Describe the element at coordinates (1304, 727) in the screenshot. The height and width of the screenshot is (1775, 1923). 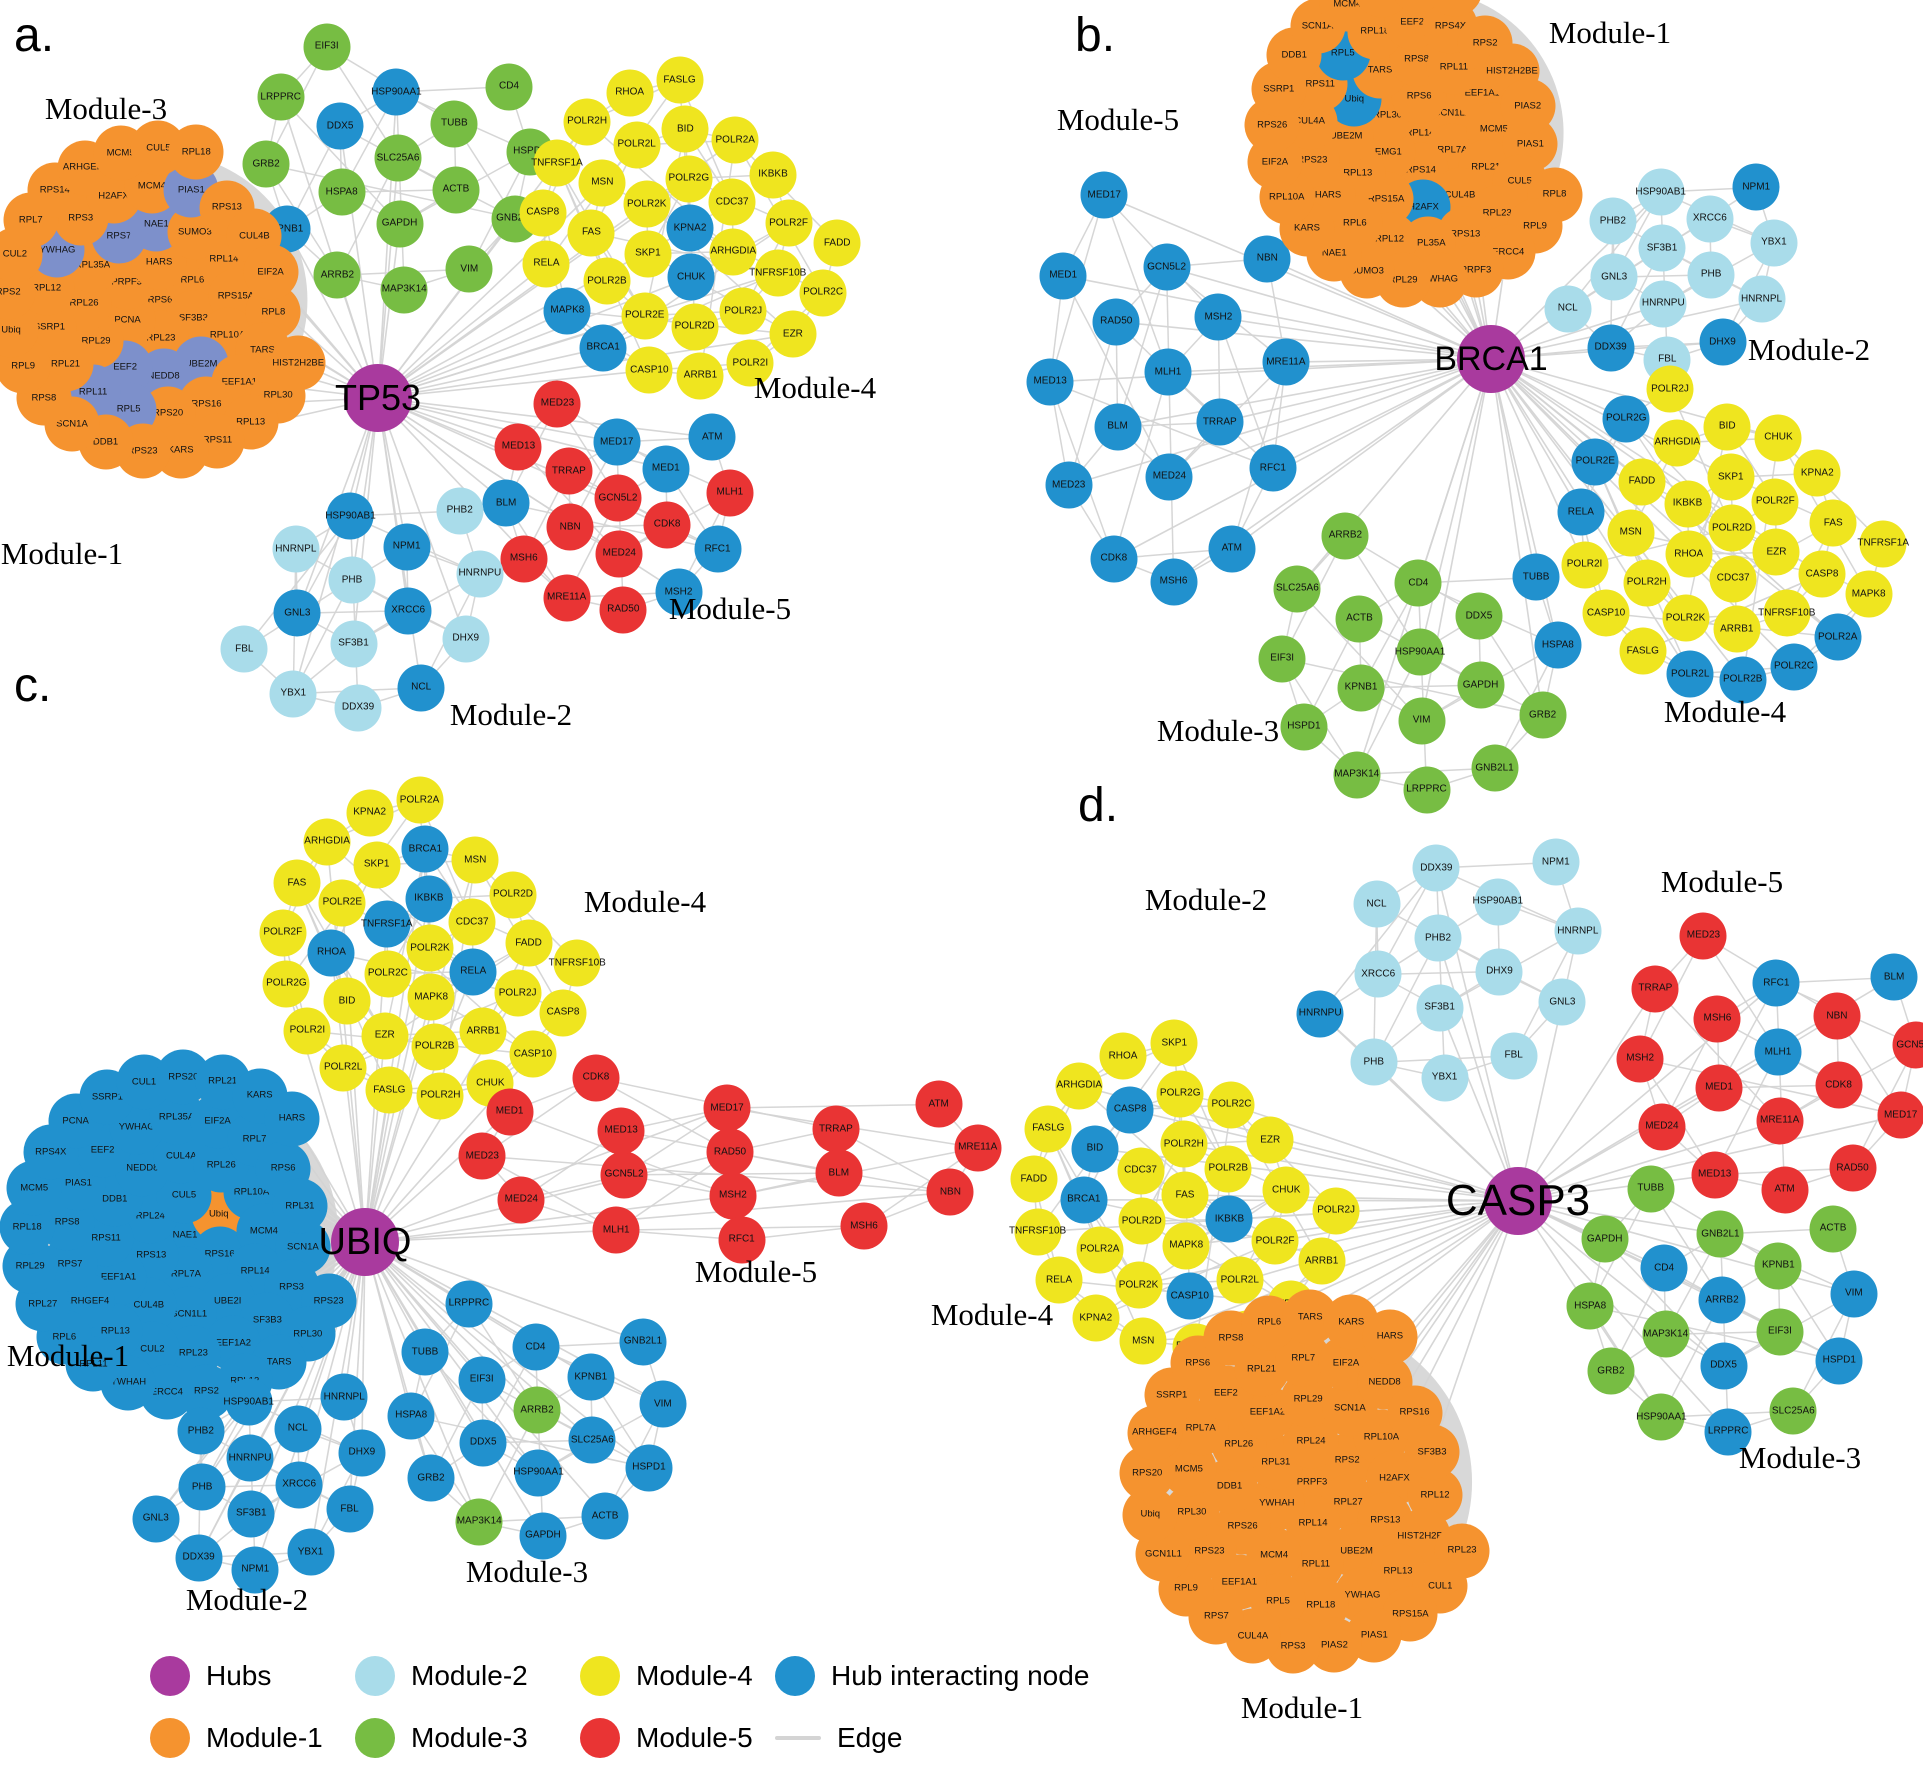
I see `node-hspd1: HSPD1` at that location.